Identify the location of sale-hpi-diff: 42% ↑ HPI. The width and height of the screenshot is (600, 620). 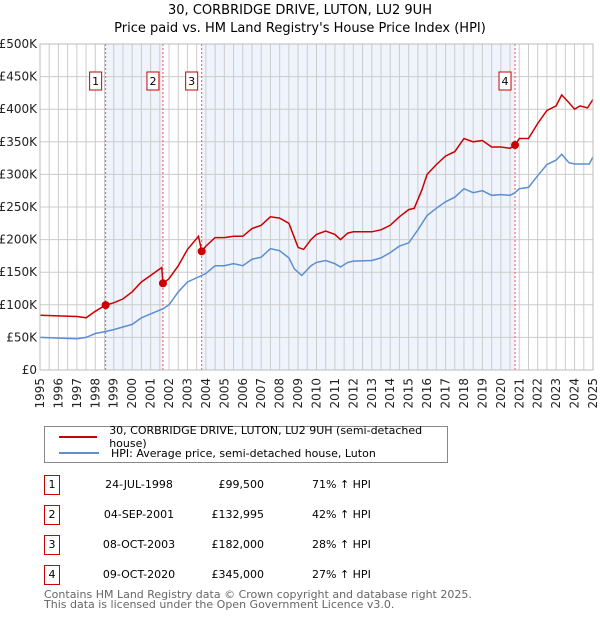
(341, 514).